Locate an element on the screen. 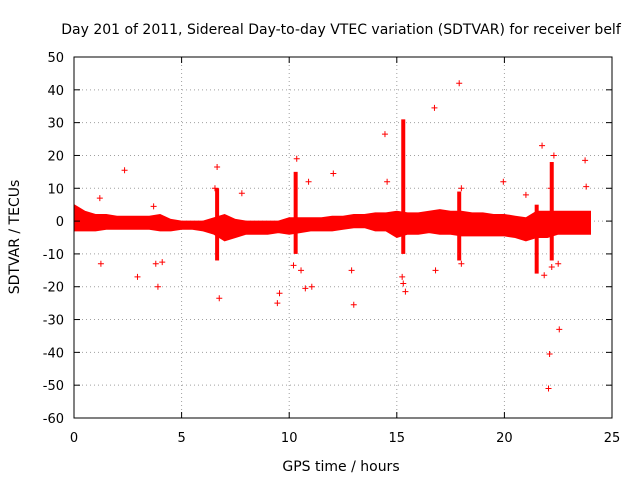 The height and width of the screenshot is (480, 640). y-tick-label: -10 is located at coordinates (53, 255).